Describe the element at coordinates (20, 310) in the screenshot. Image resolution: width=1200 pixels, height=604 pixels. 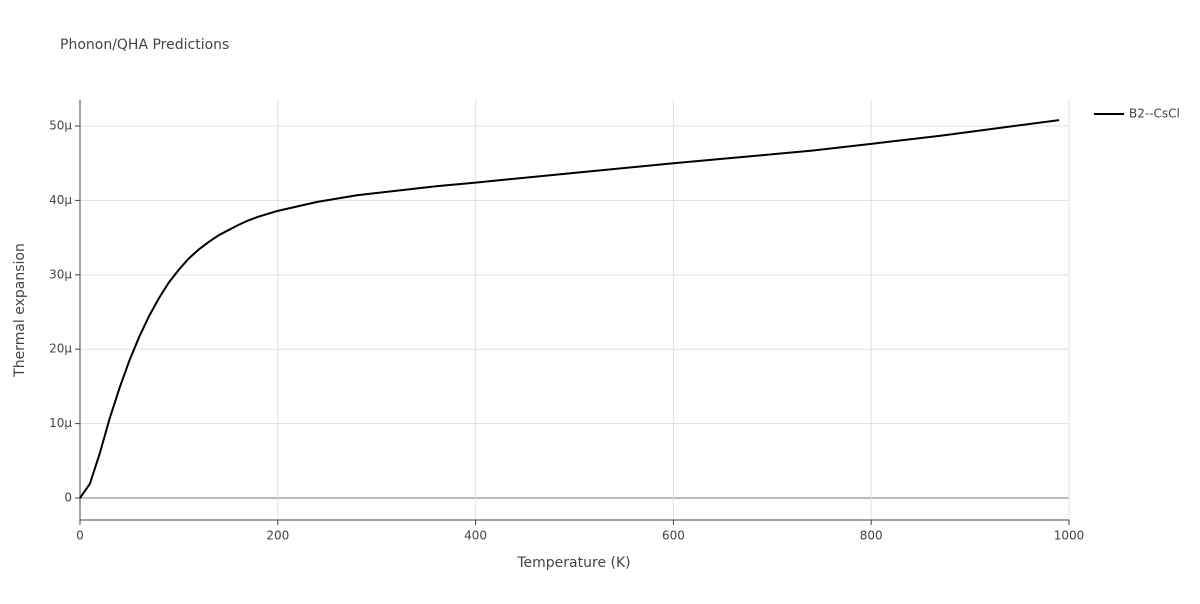
I see `y-axis-title: Thermal expansion` at that location.